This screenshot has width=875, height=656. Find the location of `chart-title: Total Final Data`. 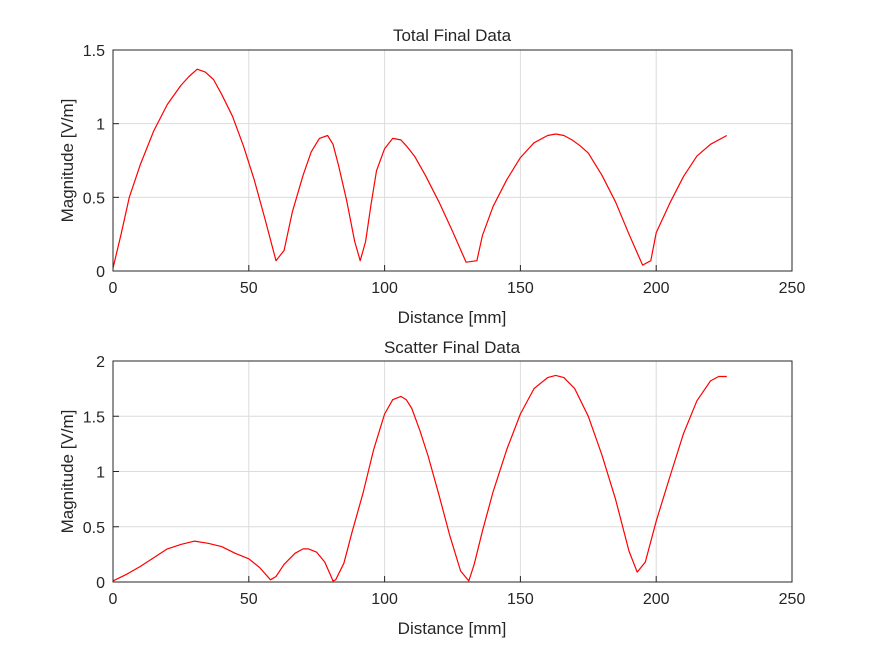

chart-title: Total Final Data is located at coordinates (452, 35).